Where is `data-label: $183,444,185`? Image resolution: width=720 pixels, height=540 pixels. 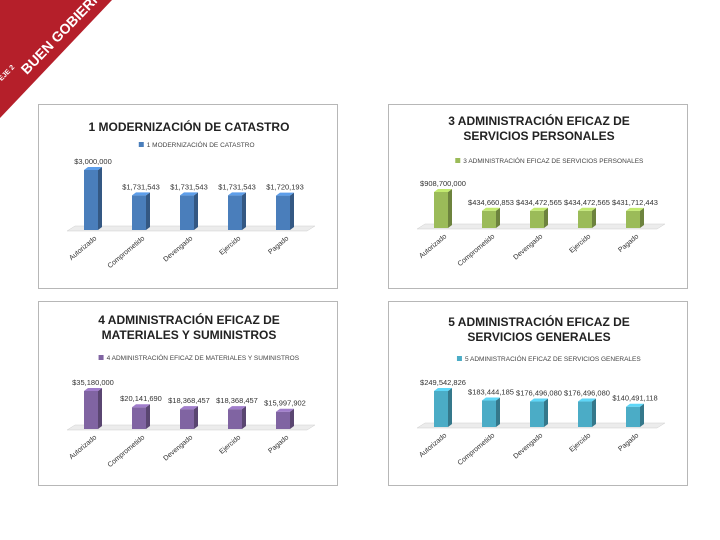 data-label: $183,444,185 is located at coordinates (491, 392).